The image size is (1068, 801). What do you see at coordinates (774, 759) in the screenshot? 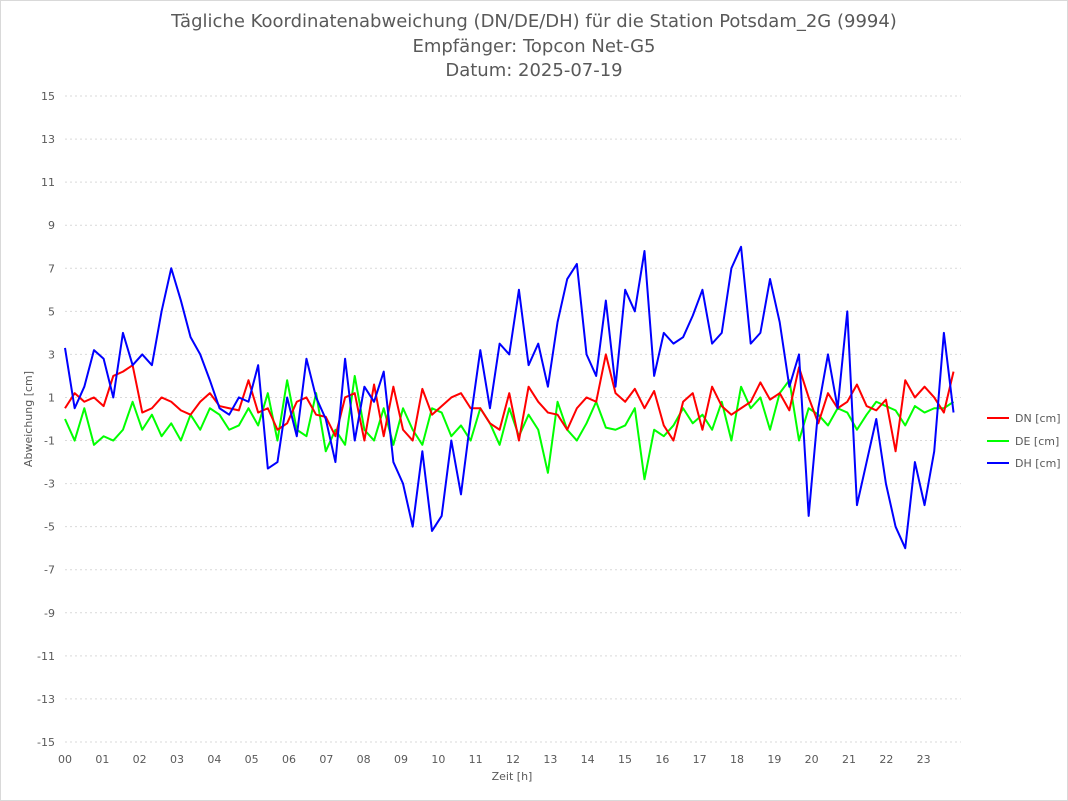
I see `x-tick-label: 19` at bounding box center [774, 759].